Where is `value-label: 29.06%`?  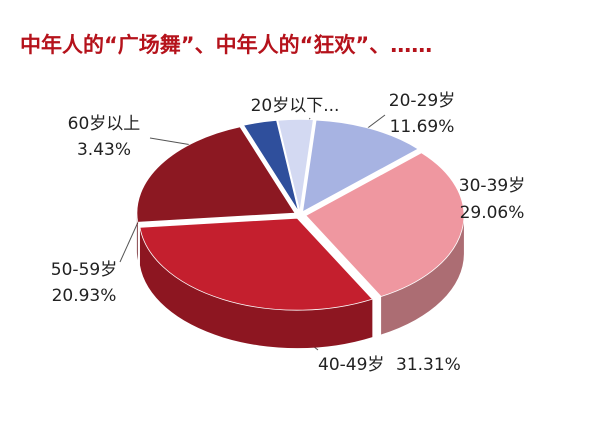 value-label: 29.06% is located at coordinates (492, 213).